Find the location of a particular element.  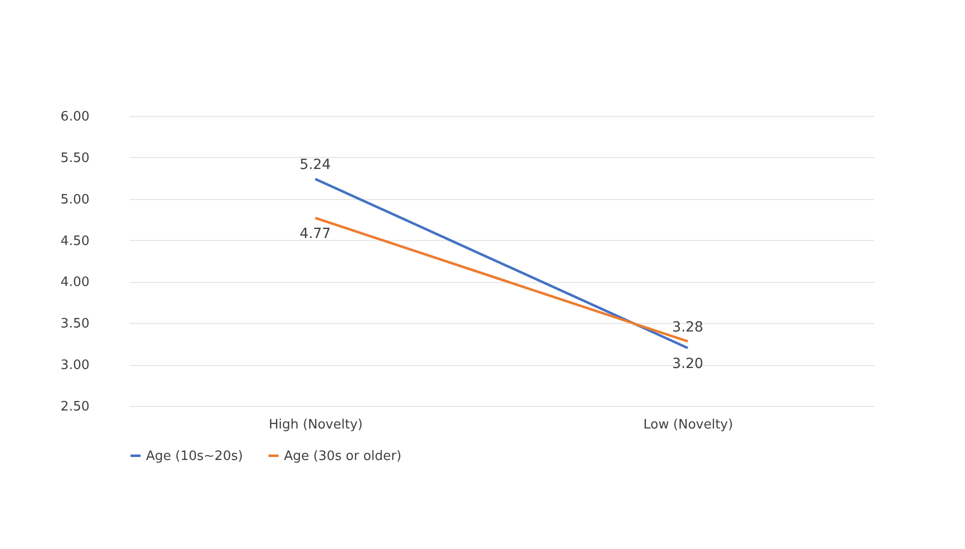

y-tick-label: 6.00 is located at coordinates (75, 117).